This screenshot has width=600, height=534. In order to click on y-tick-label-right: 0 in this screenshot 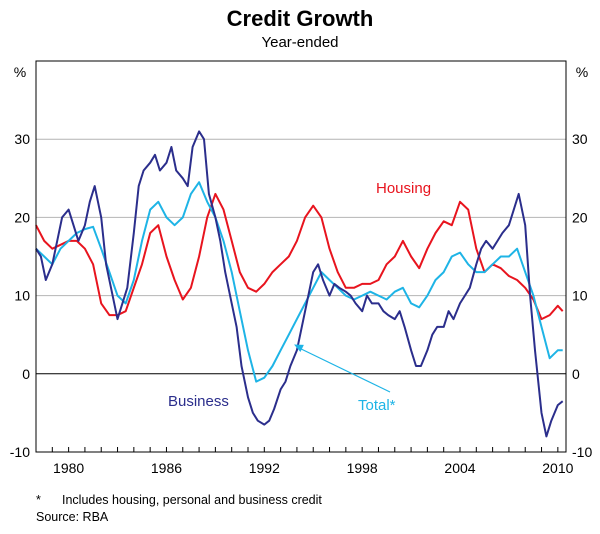, I will do `click(576, 374)`.